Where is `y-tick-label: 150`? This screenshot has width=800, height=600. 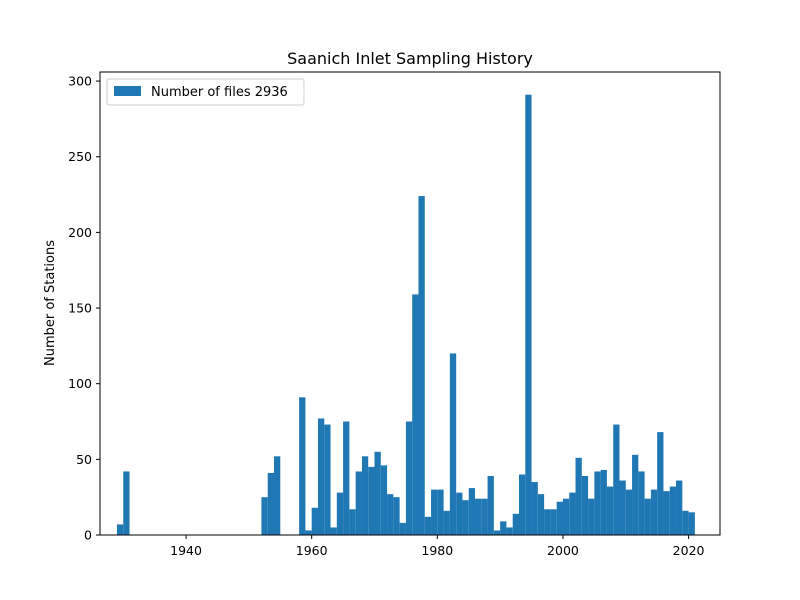 y-tick-label: 150 is located at coordinates (80, 308).